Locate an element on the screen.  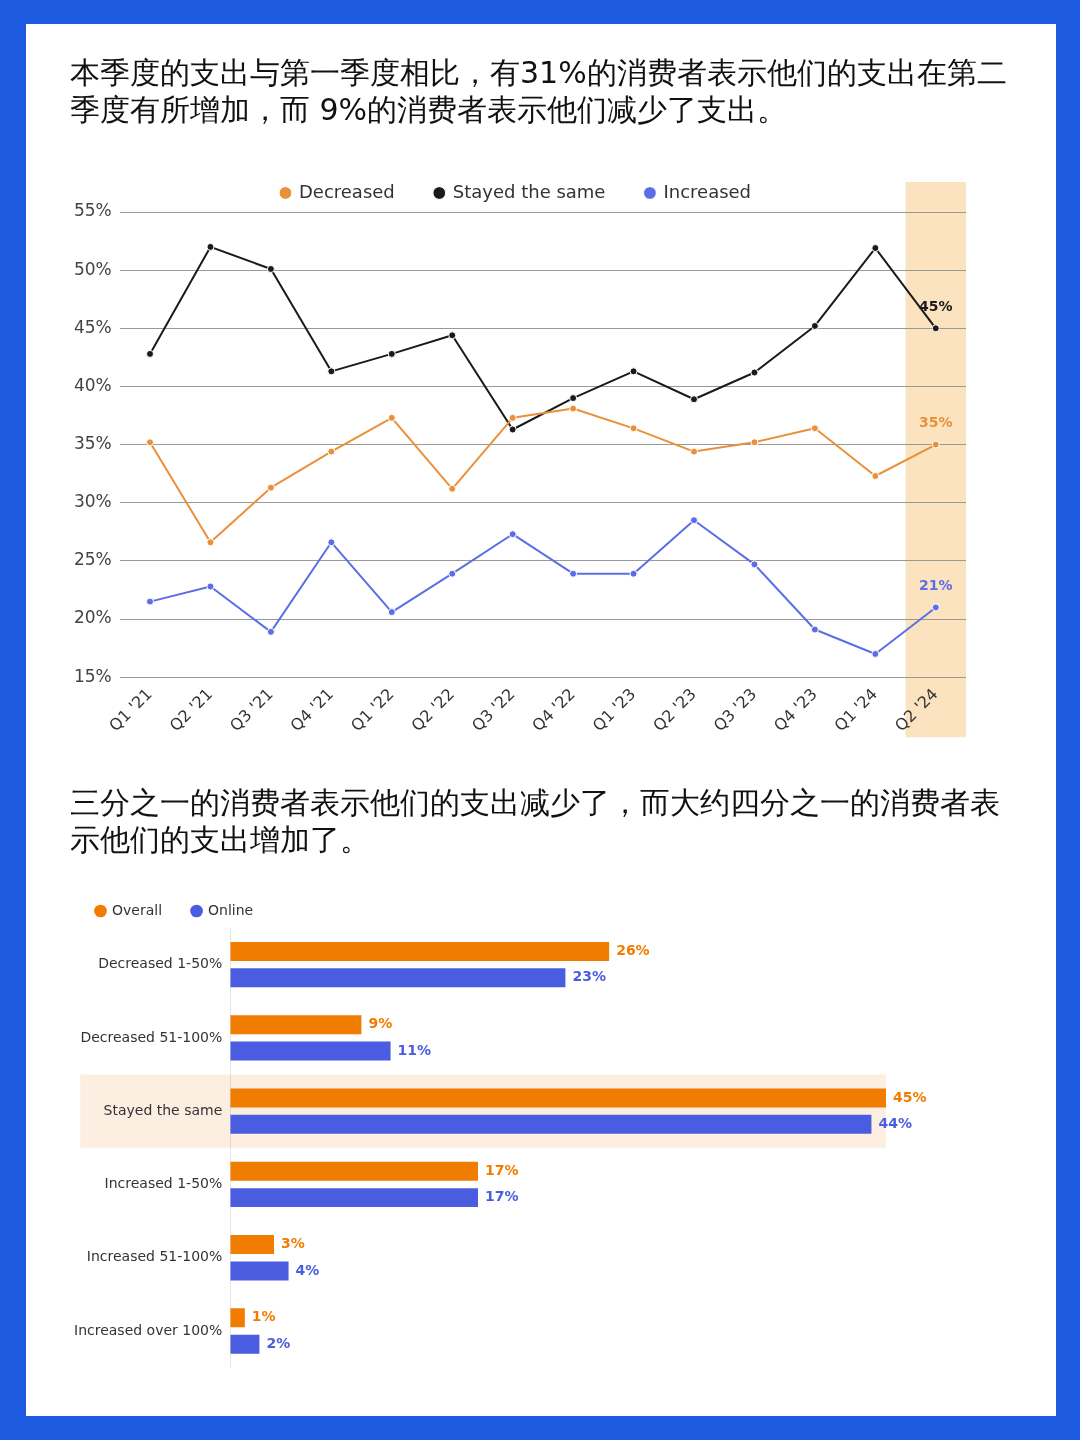
data-label: 2% is located at coordinates (278, 1342).